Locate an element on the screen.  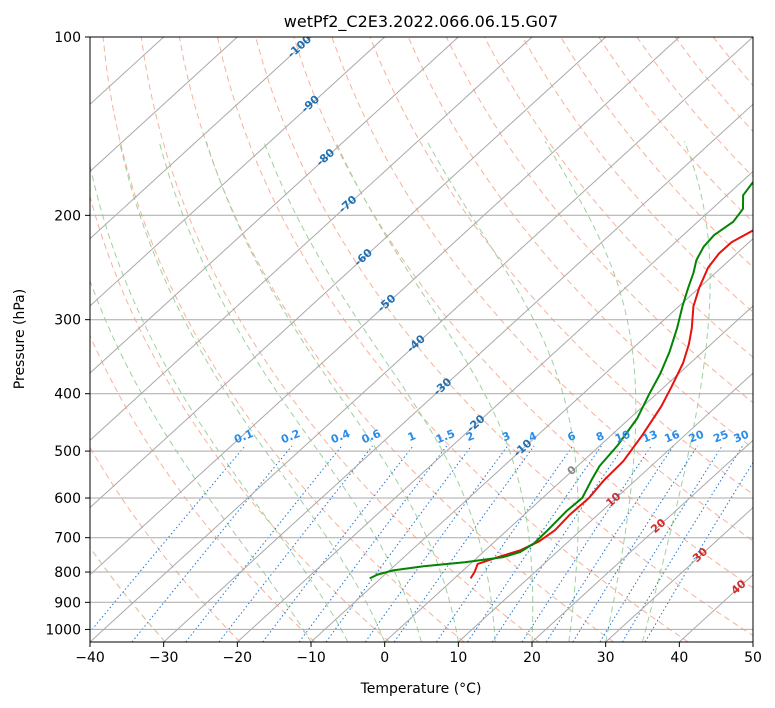
mixing-ratio-label: 13 is located at coordinates (649, 437).